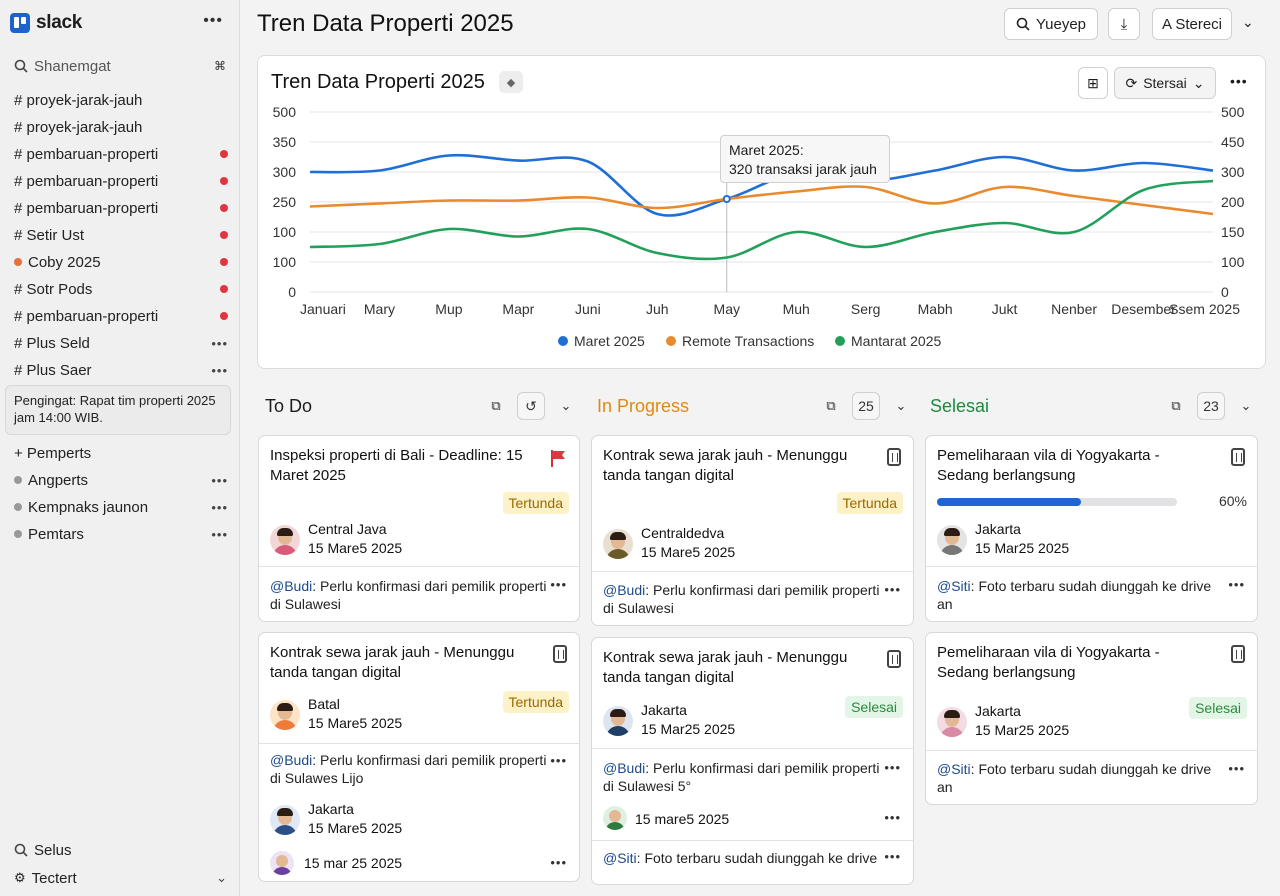  I want to click on sidebar-group-item: Angperts •••, so click(121, 480).